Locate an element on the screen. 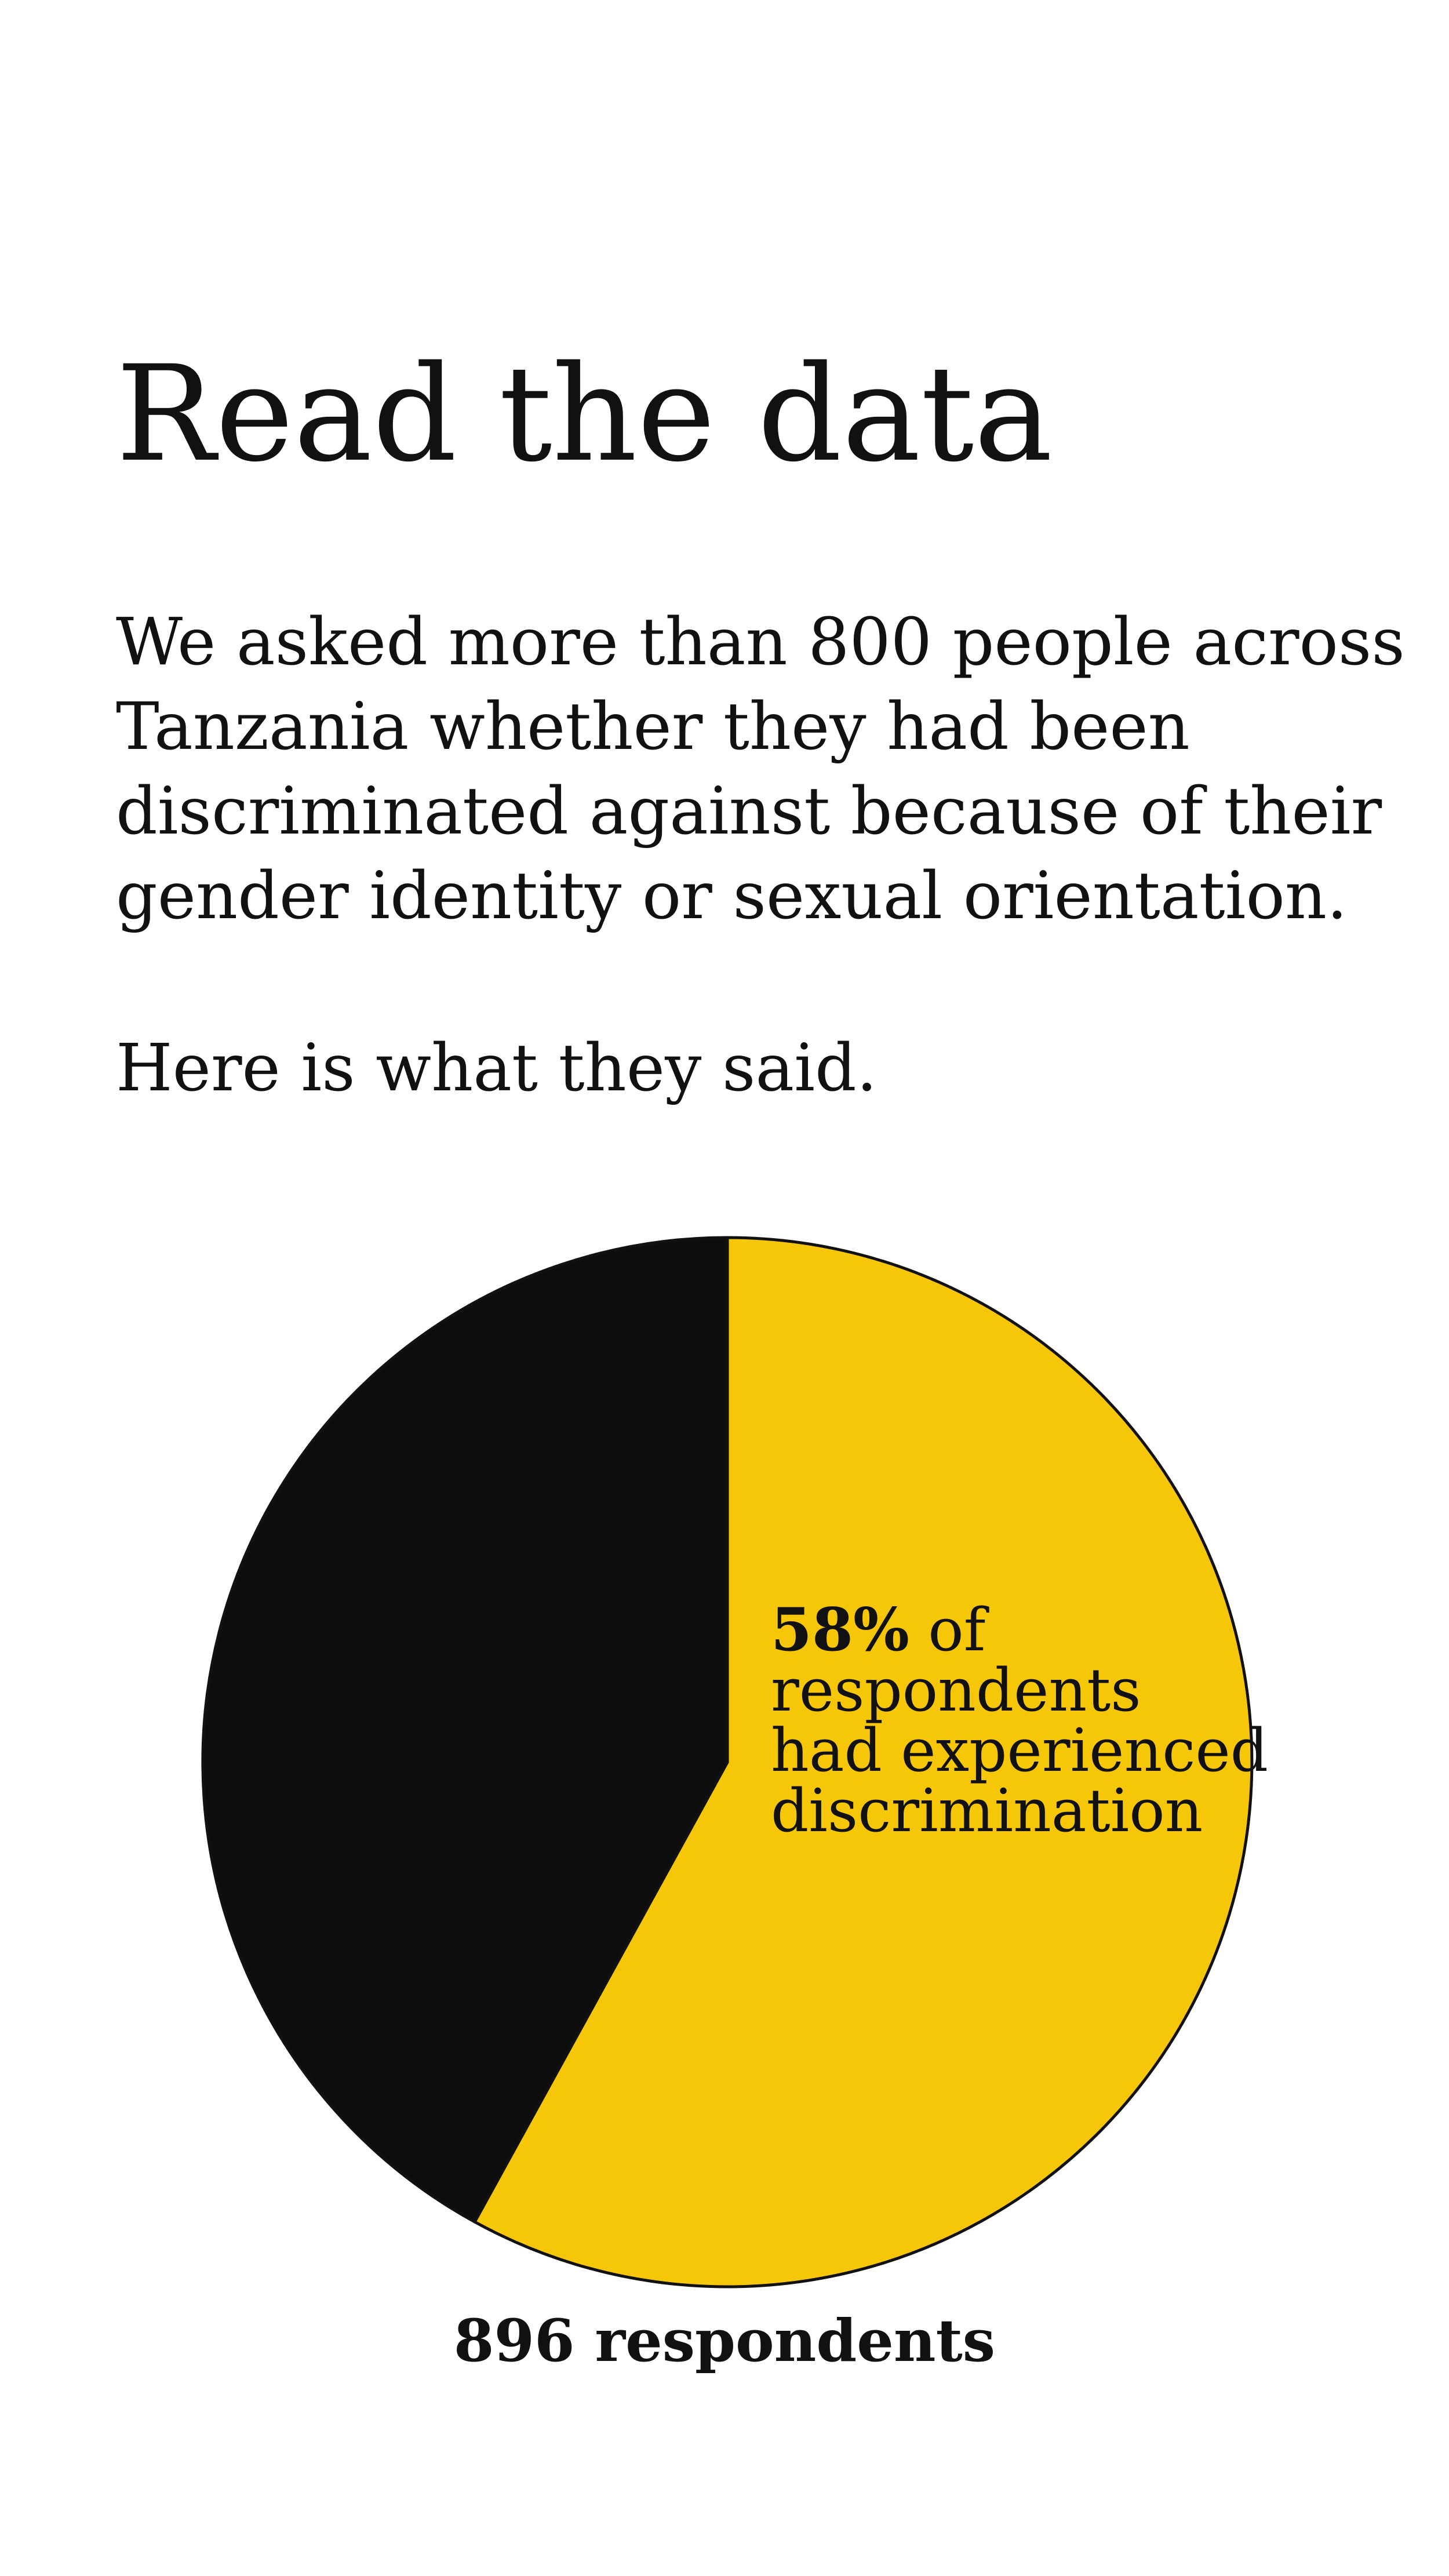 This screenshot has height=2576, width=1449. callout-line: respondents is located at coordinates (956, 1690).